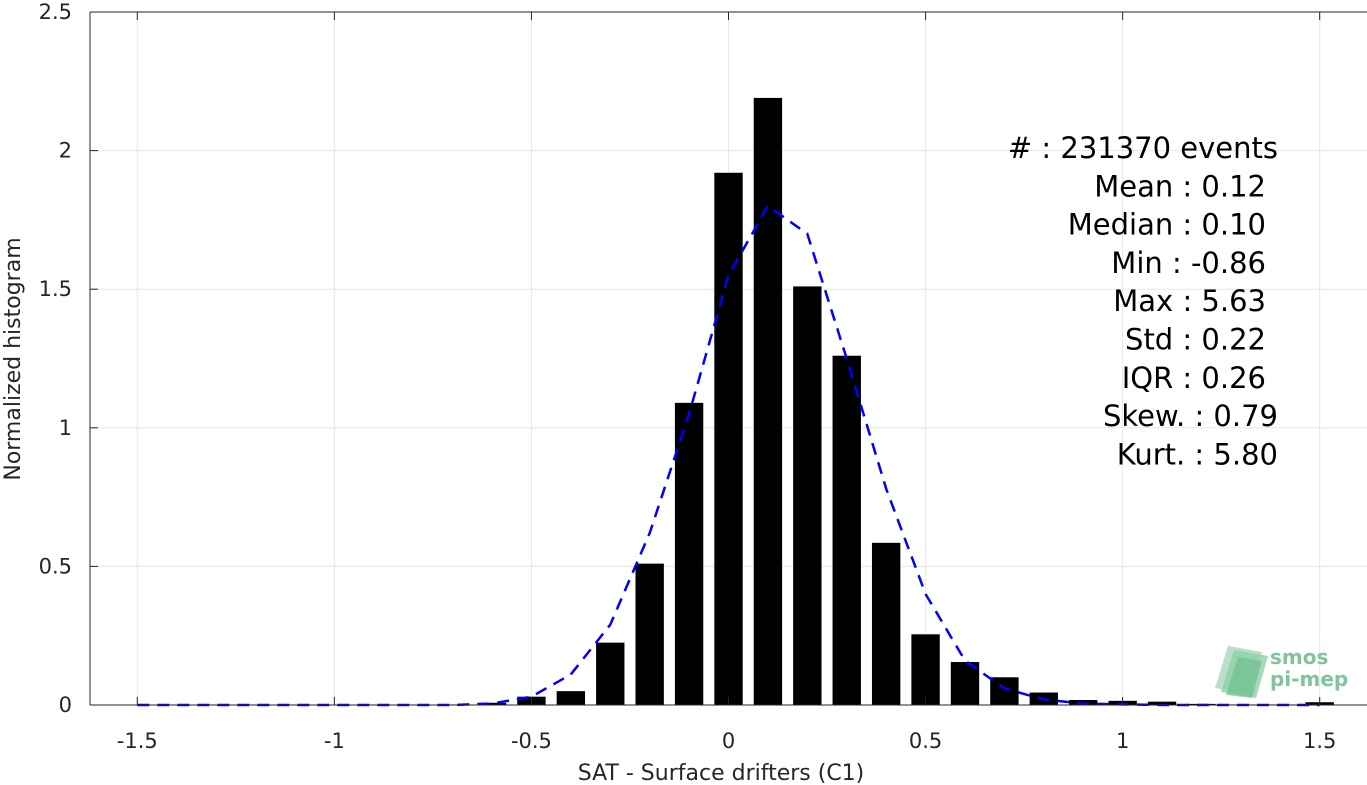 The width and height of the screenshot is (1367, 785). Describe the element at coordinates (1195, 340) in the screenshot. I see `stat-line-5: Std : 0.22` at that location.